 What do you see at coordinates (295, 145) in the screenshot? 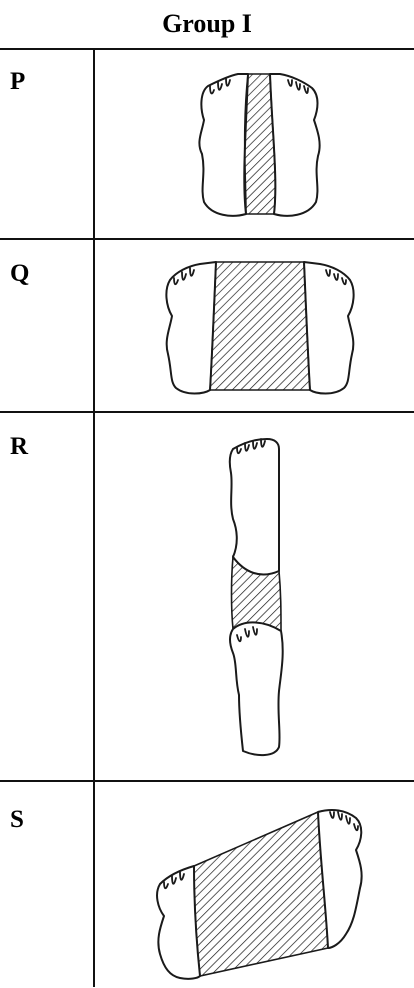
I see `foot-right-p` at bounding box center [295, 145].